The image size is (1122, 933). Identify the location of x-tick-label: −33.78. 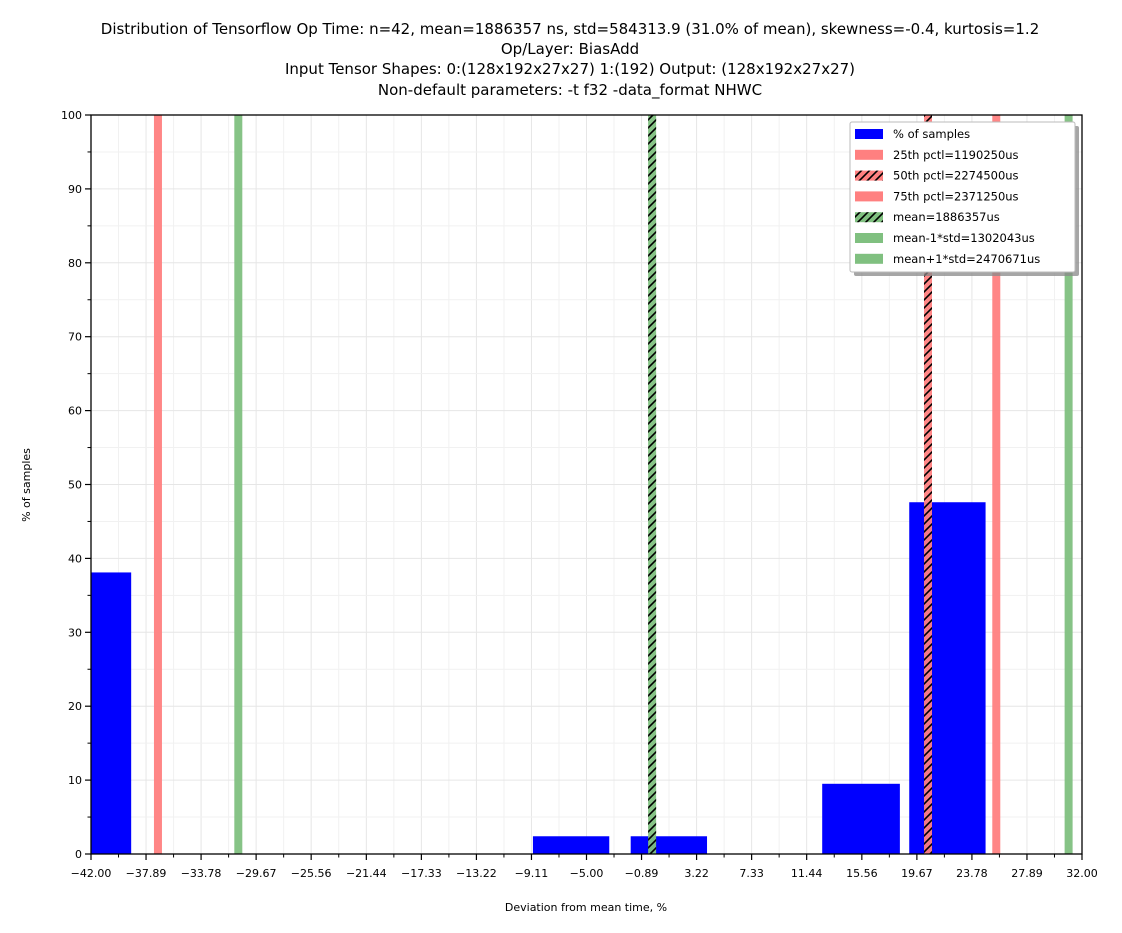
(201, 873).